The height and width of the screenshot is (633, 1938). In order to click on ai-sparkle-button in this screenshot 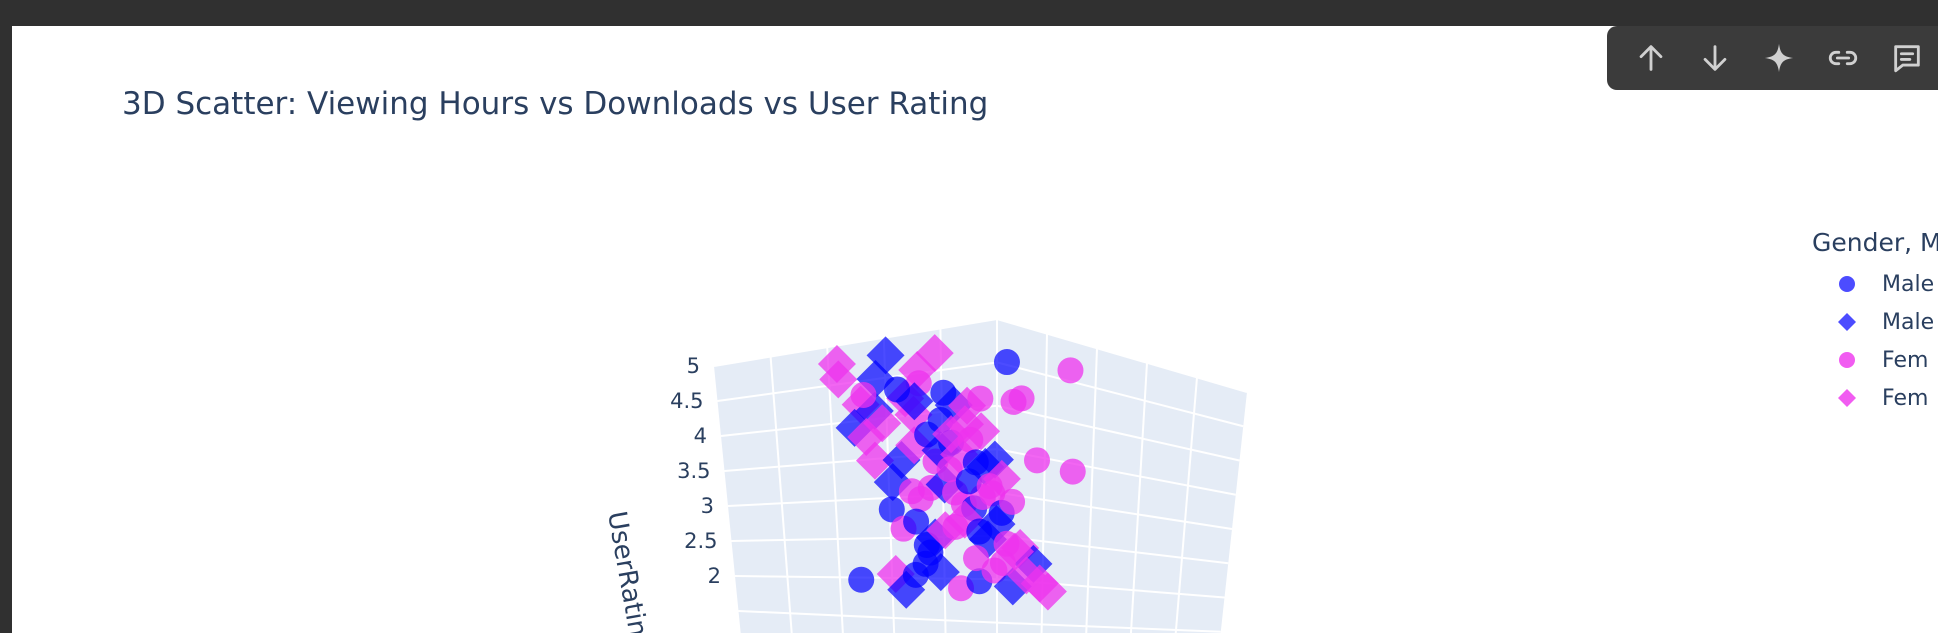, I will do `click(1779, 58)`.